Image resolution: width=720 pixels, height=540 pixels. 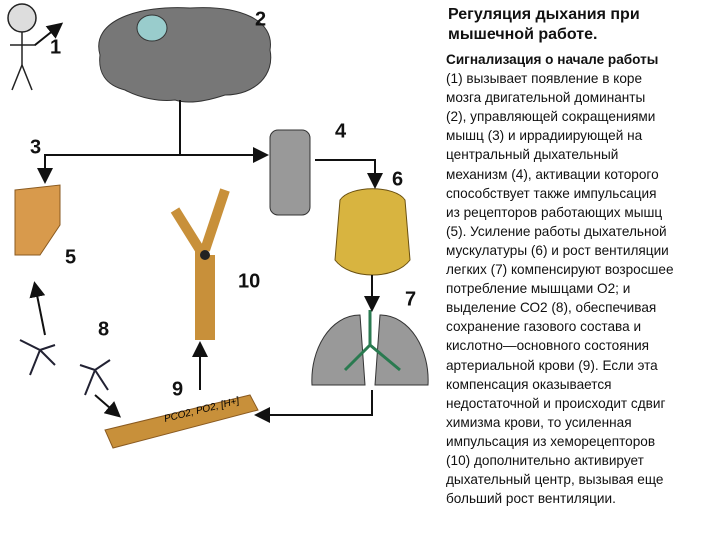 I want to click on diagram-label: 6, so click(x=397, y=179).